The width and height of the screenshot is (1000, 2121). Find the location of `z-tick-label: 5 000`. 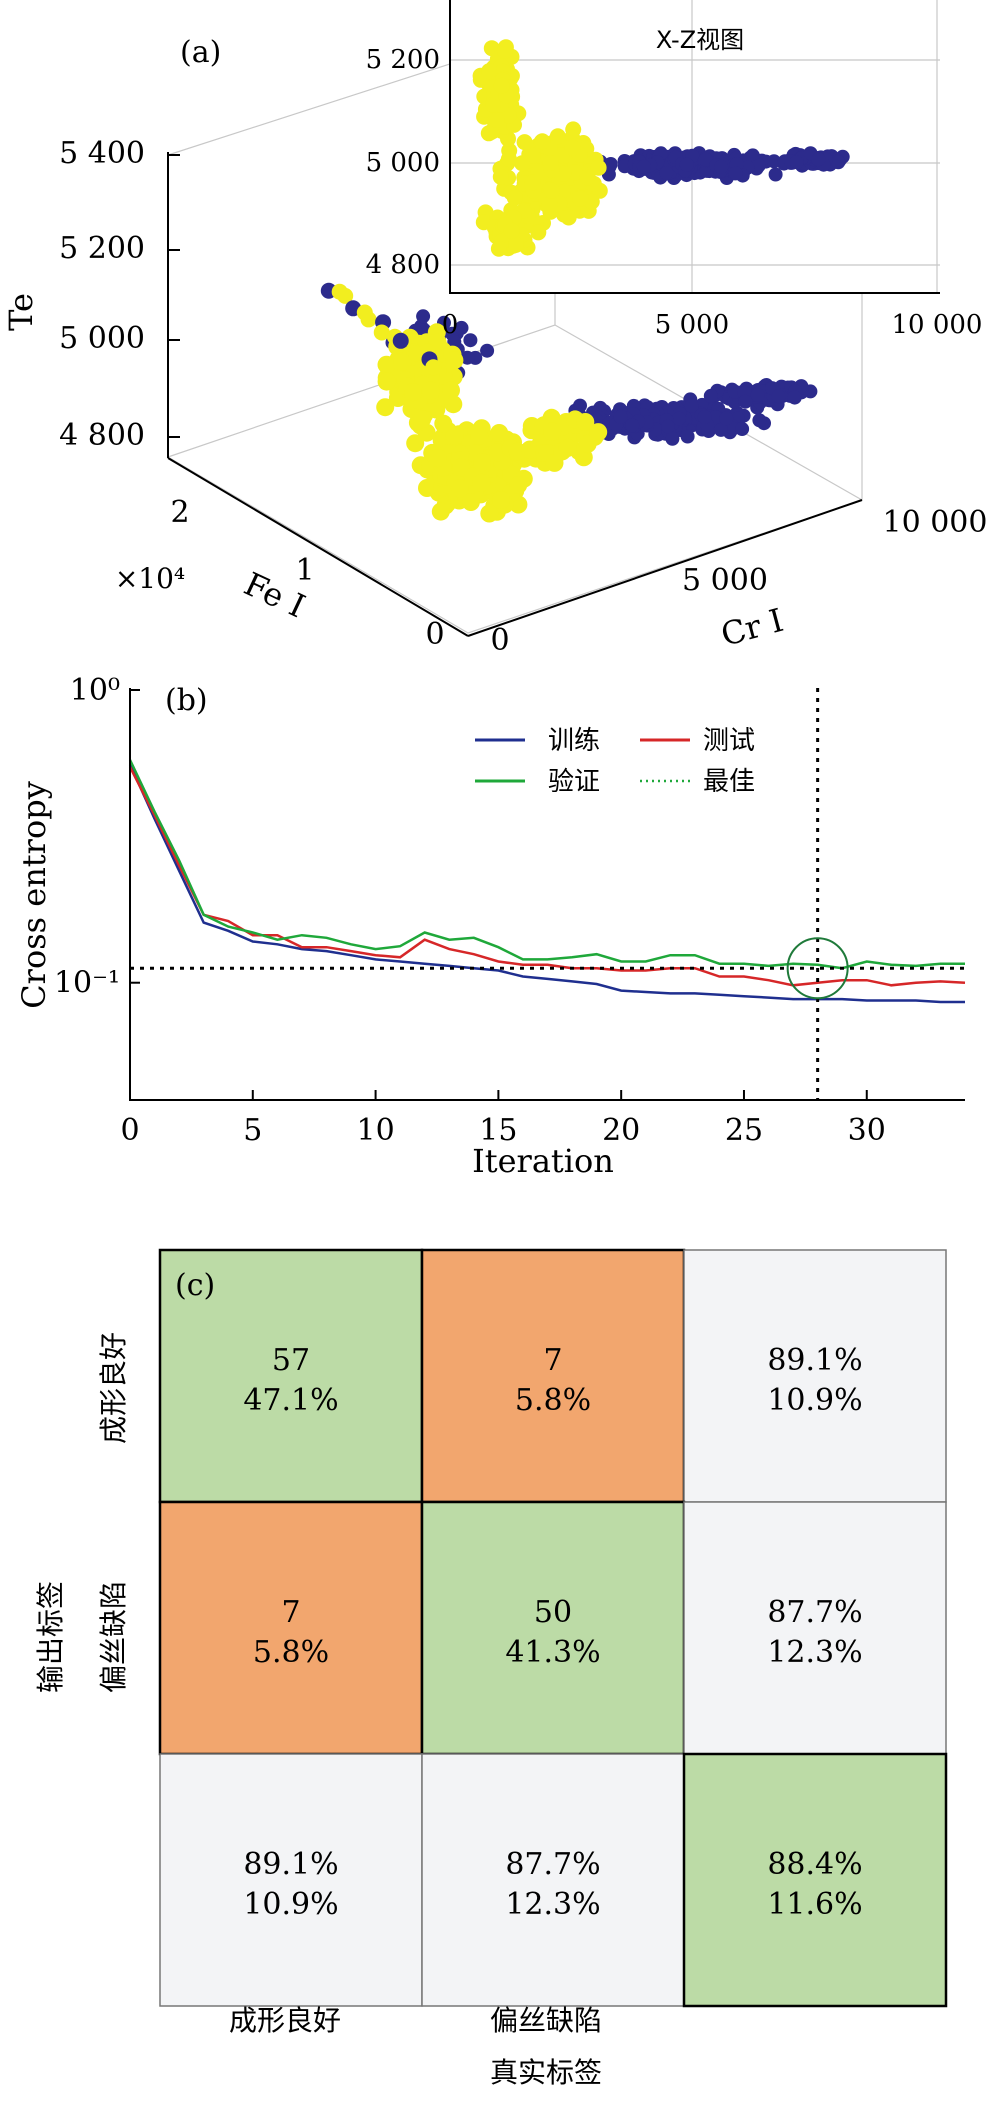

z-tick-label: 5 000 is located at coordinates (102, 338).